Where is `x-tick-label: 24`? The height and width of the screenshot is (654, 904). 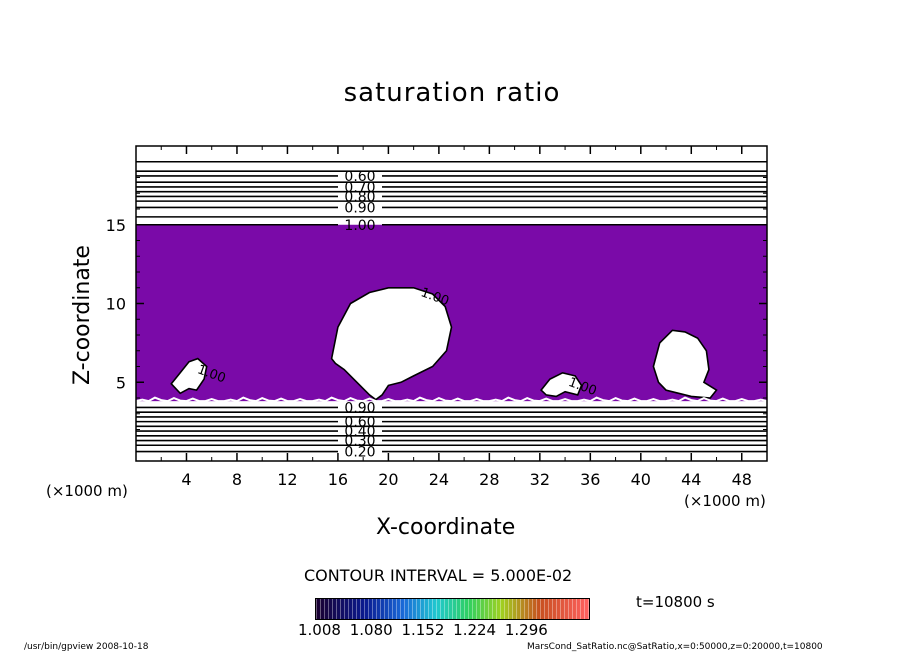 x-tick-label: 24 is located at coordinates (439, 479).